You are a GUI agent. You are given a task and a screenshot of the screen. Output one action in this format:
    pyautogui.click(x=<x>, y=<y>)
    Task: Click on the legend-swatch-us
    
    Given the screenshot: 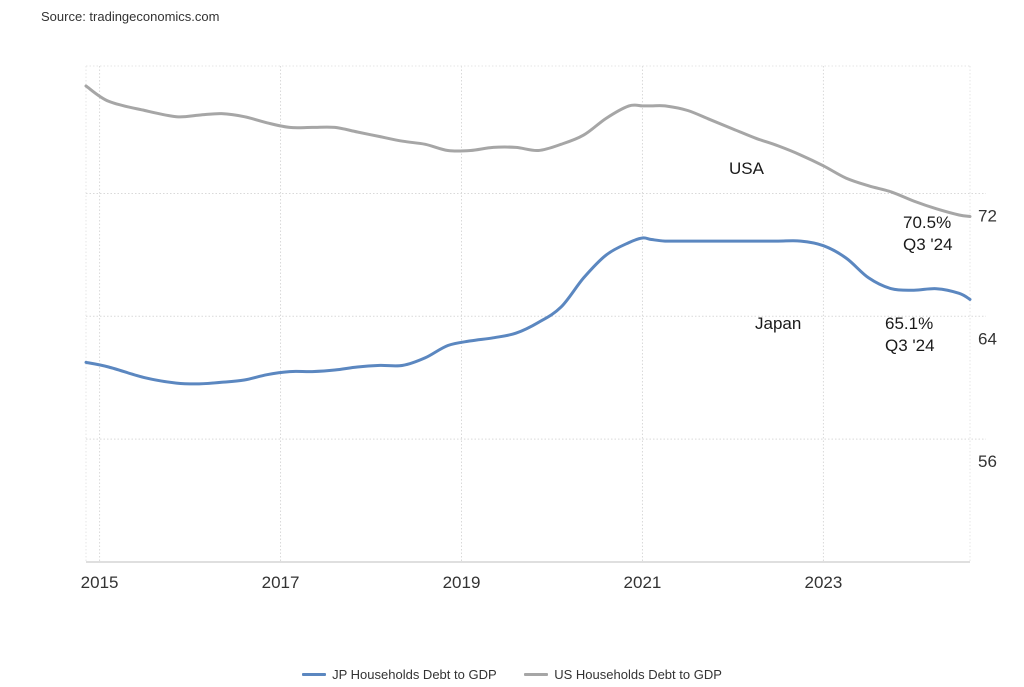 What is the action you would take?
    pyautogui.click(x=536, y=674)
    